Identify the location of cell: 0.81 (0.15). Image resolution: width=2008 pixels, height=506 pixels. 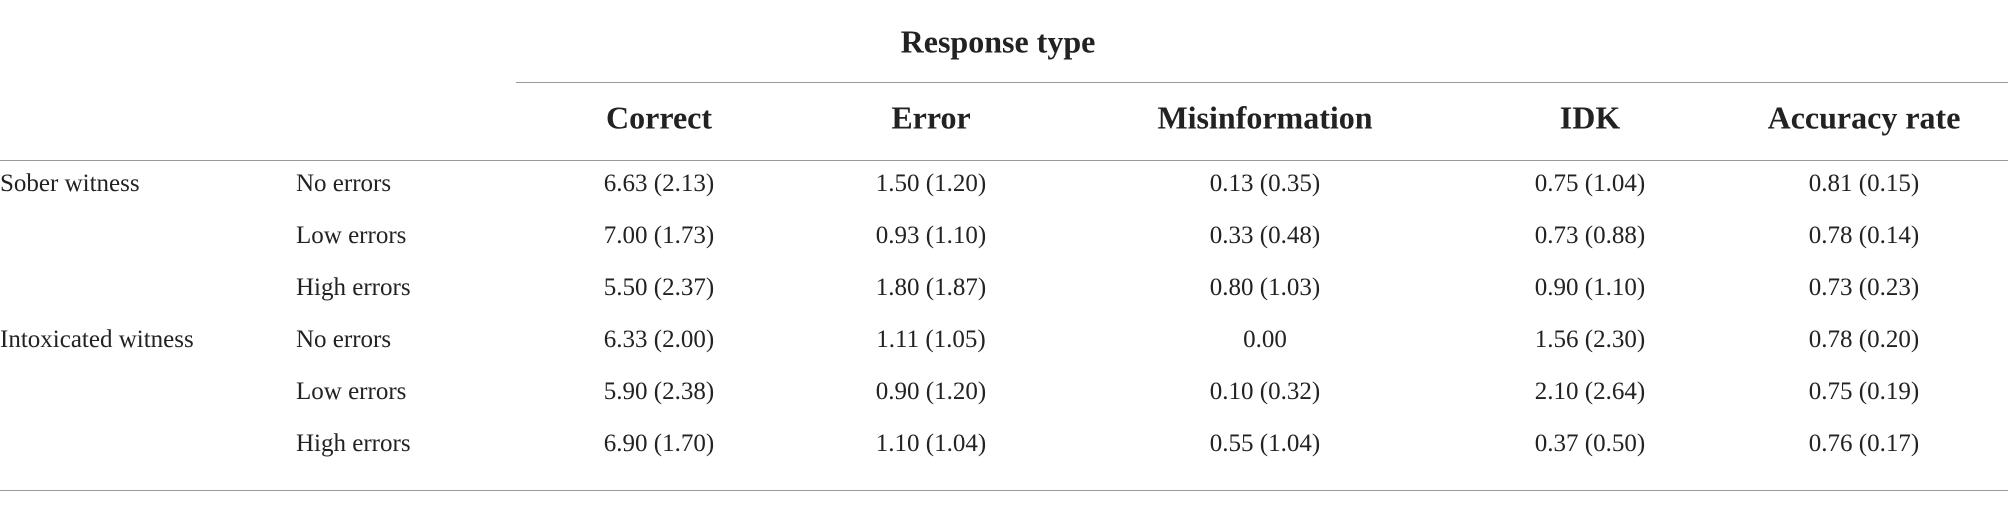
(1864, 183).